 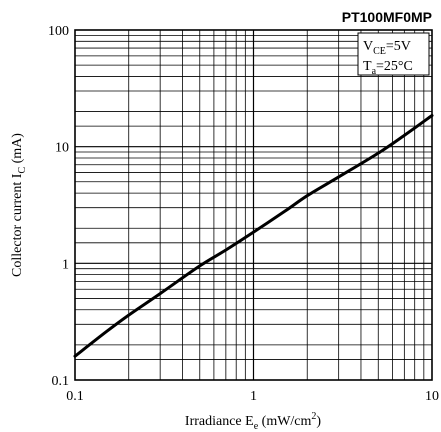 I want to click on x-tick-label: 1, so click(x=253, y=396).